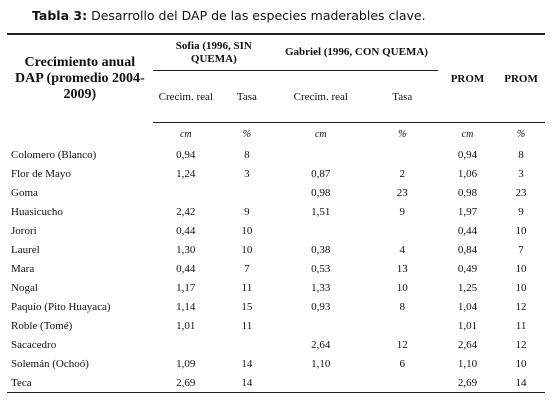 The image size is (559, 401). I want to click on species: Roble (Tomé), so click(42, 325).